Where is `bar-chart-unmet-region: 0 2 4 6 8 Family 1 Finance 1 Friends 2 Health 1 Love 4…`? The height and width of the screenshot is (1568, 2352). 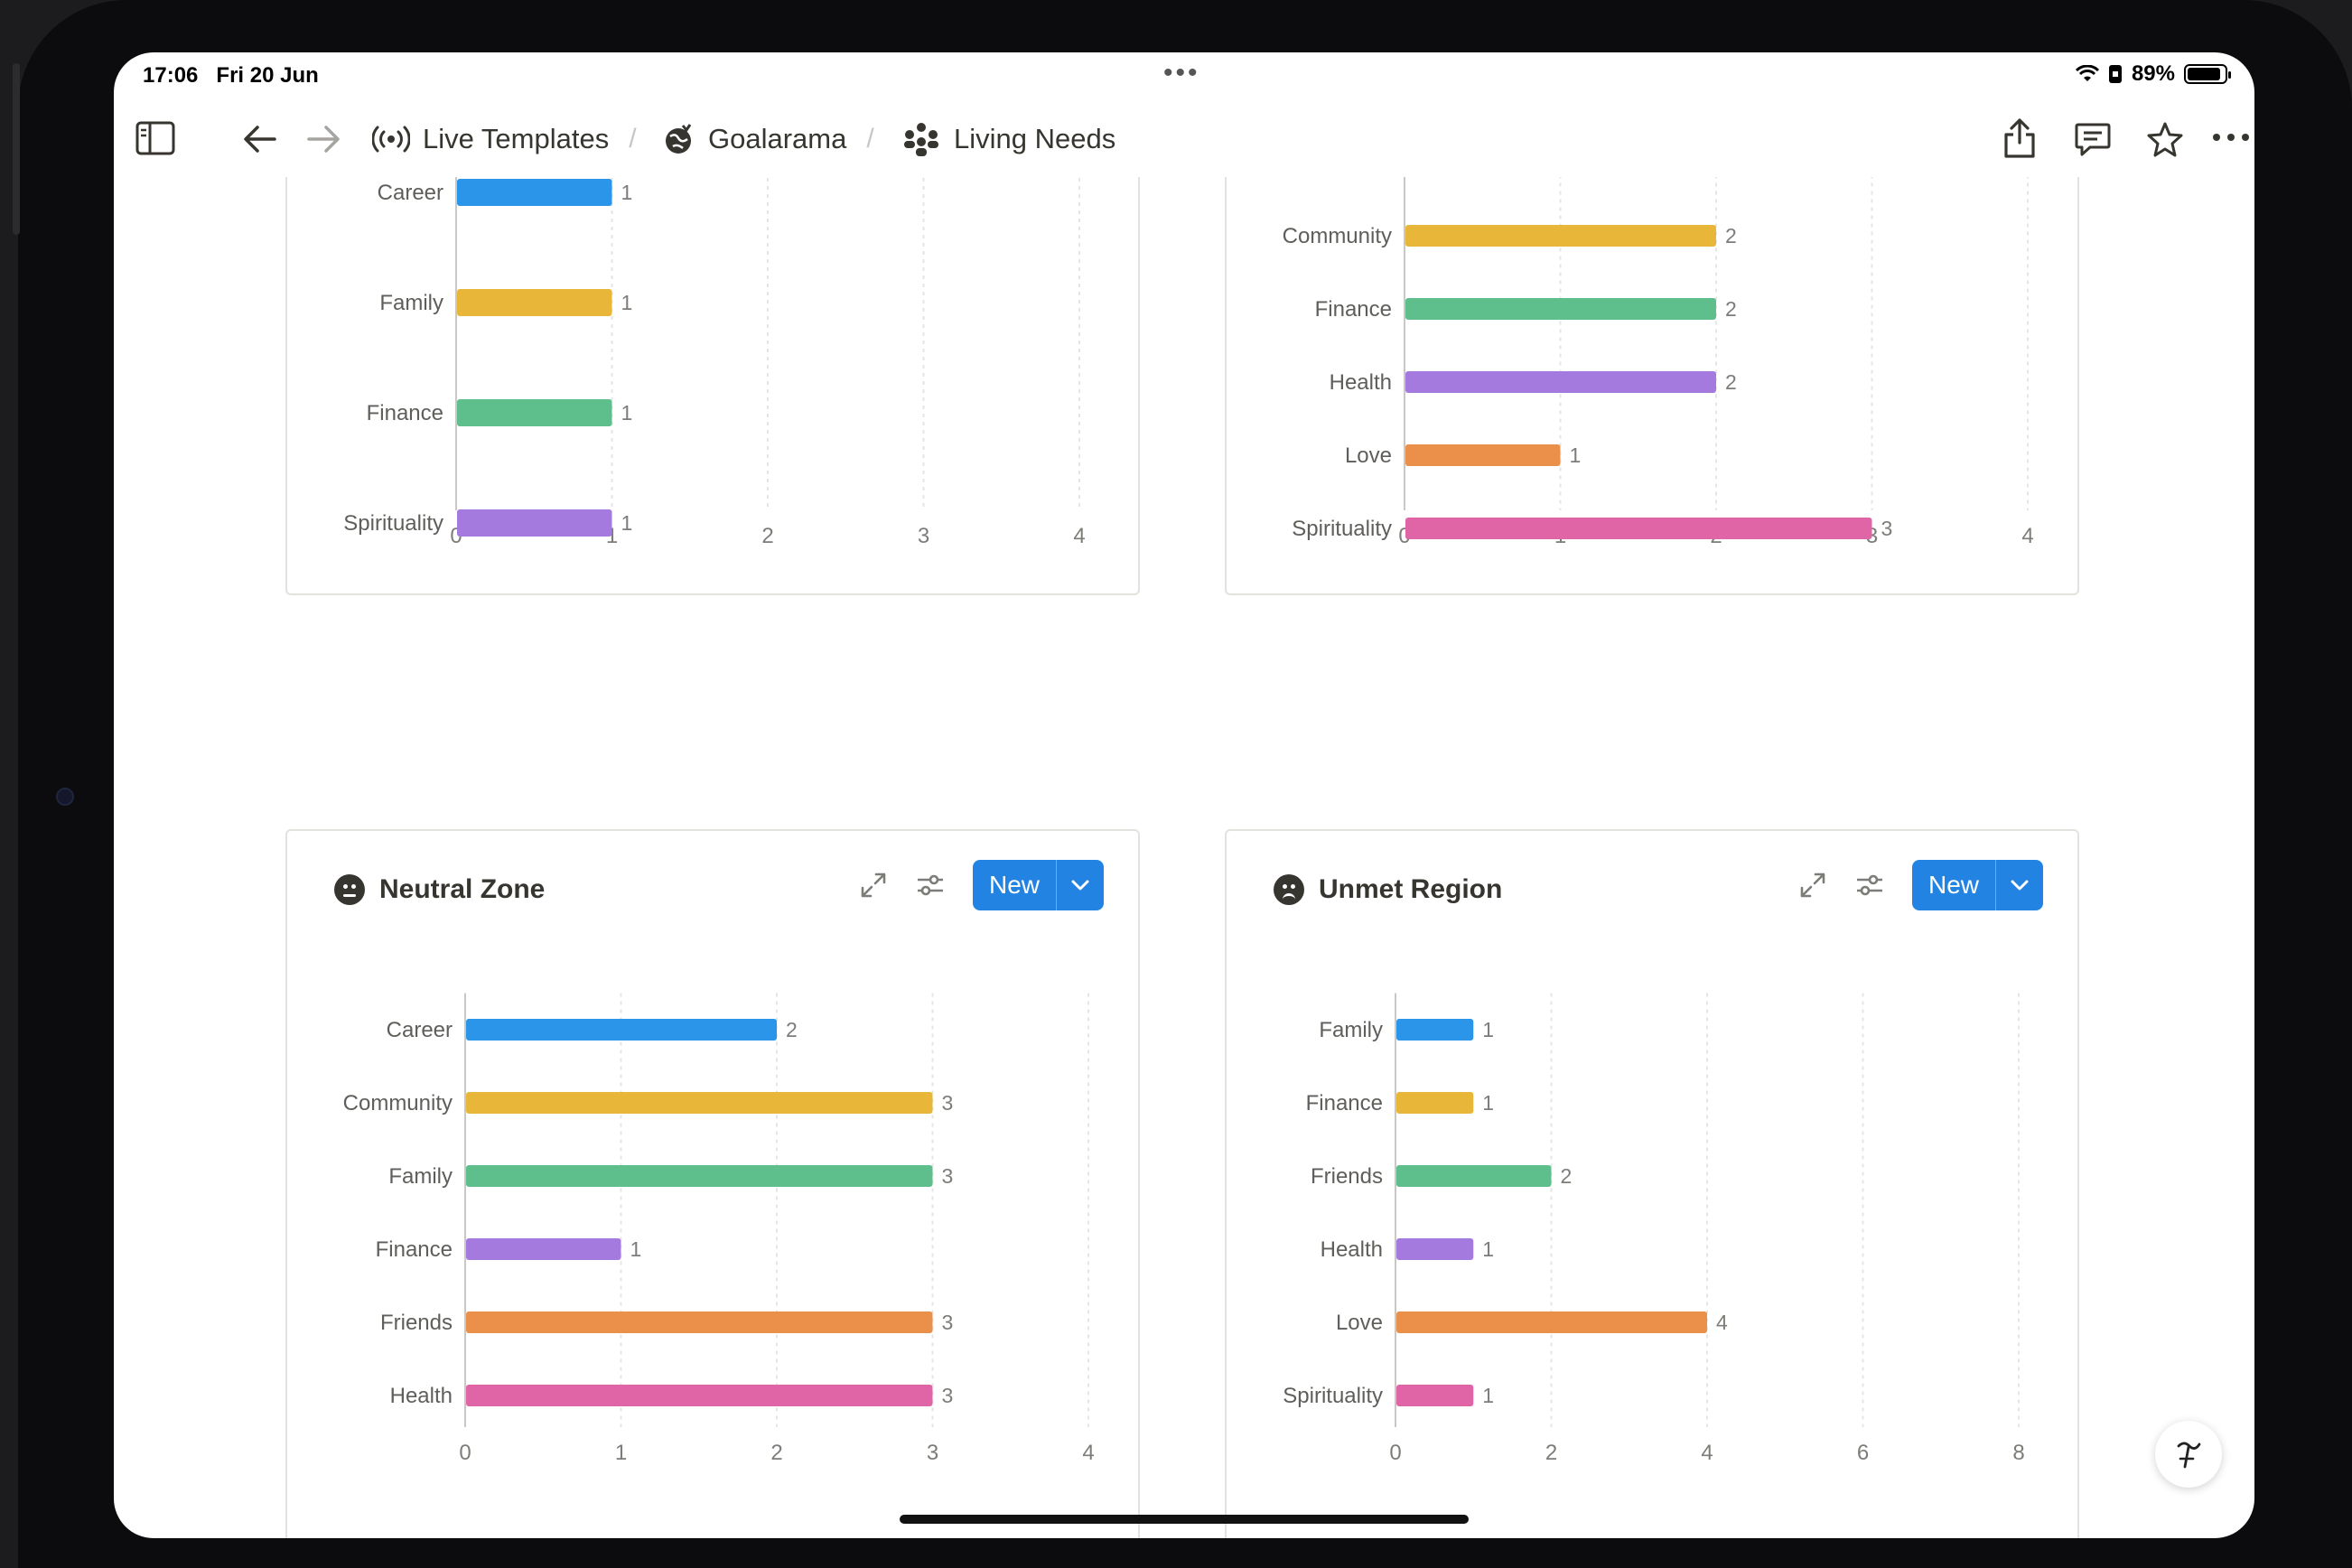 bar-chart-unmet-region: 0 2 4 6 8 Family 1 Finance 1 Friends 2 Health 1 Love 4… is located at coordinates (1654, 1229).